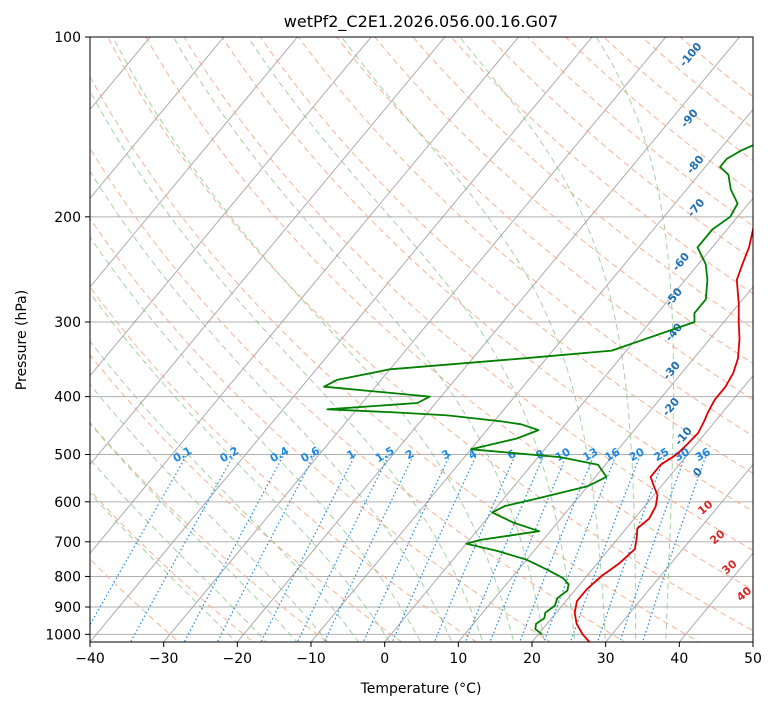 The width and height of the screenshot is (775, 708). I want to click on y-tick-label: 300, so click(67, 323).